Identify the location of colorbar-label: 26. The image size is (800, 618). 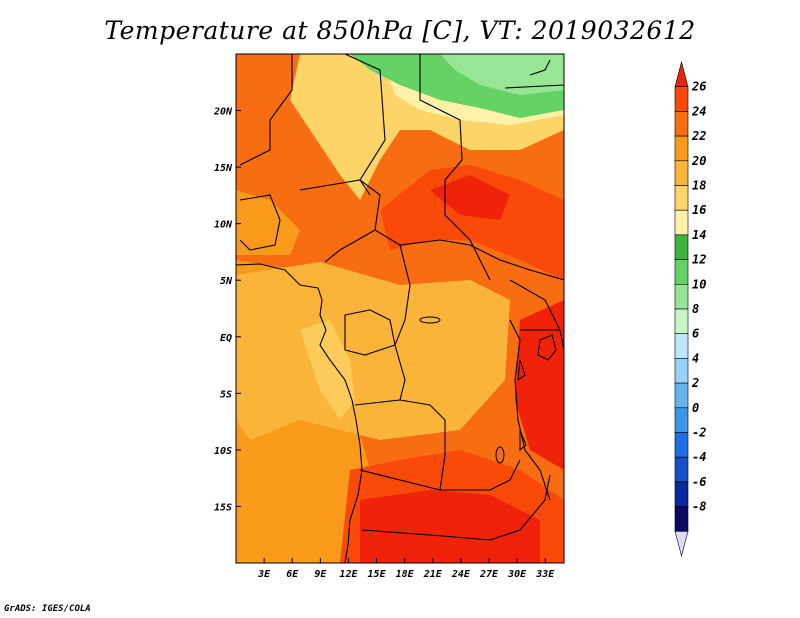
(698, 87).